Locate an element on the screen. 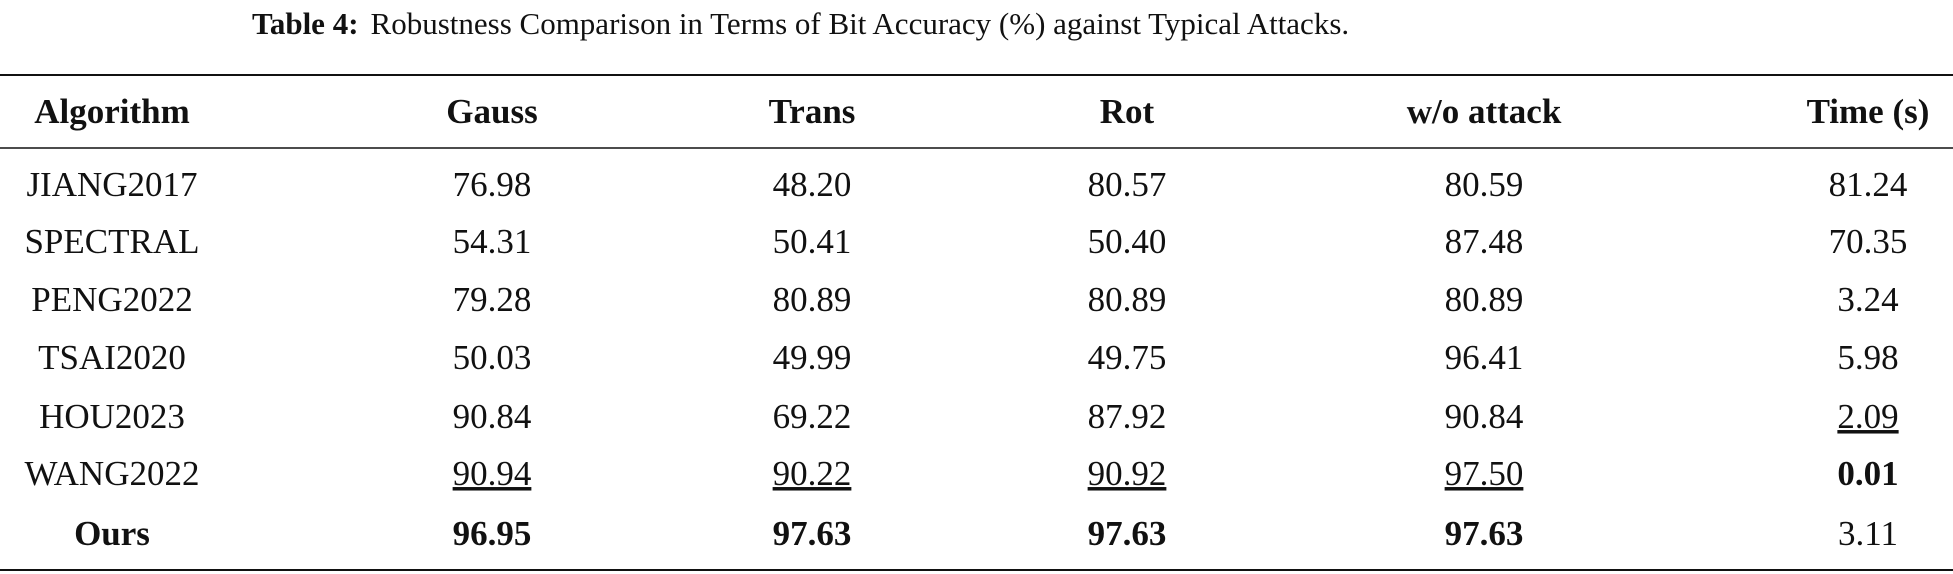 This screenshot has width=1953, height=574. cell: 69.22 is located at coordinates (812, 416).